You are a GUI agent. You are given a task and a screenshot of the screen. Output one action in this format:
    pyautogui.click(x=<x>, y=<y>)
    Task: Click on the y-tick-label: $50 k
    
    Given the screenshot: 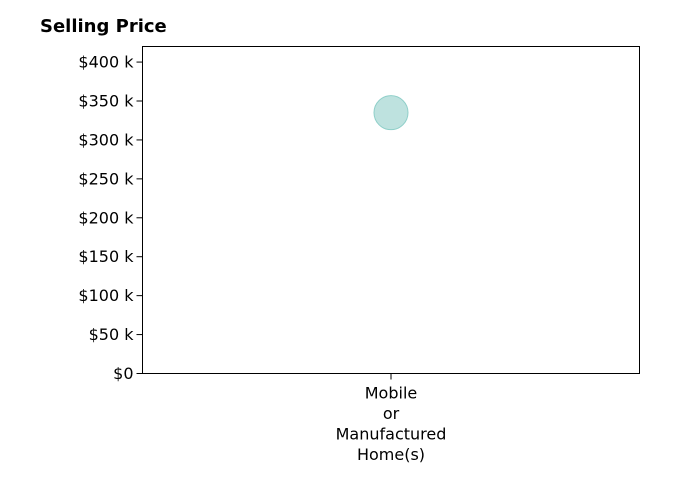 What is the action you would take?
    pyautogui.click(x=112, y=334)
    